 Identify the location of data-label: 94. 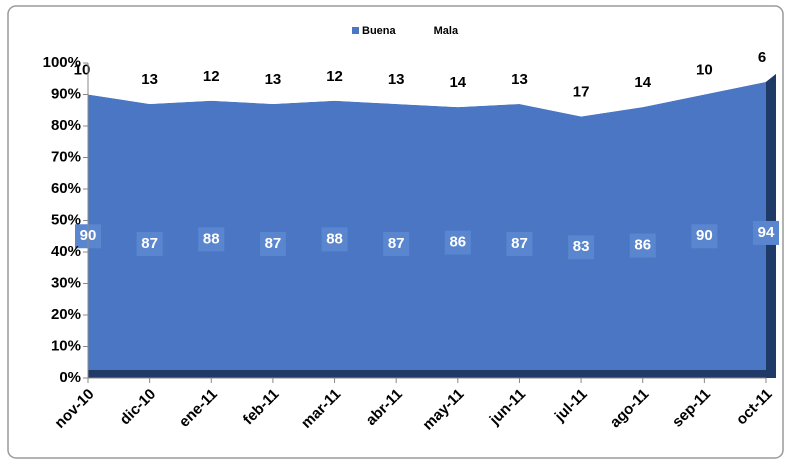
(766, 232).